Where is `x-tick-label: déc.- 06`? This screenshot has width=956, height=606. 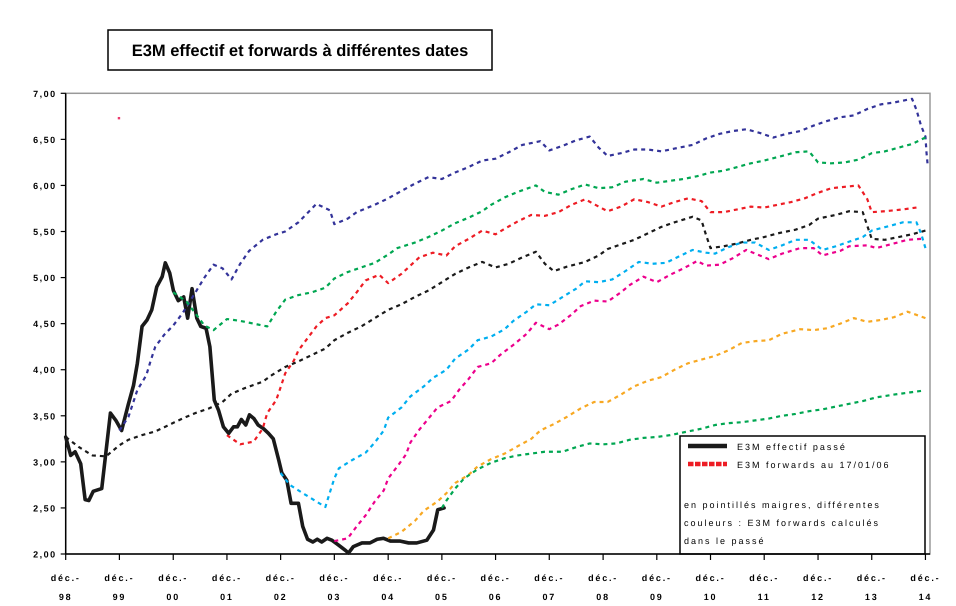
x-tick-label: déc.- 06 is located at coordinates (495, 587).